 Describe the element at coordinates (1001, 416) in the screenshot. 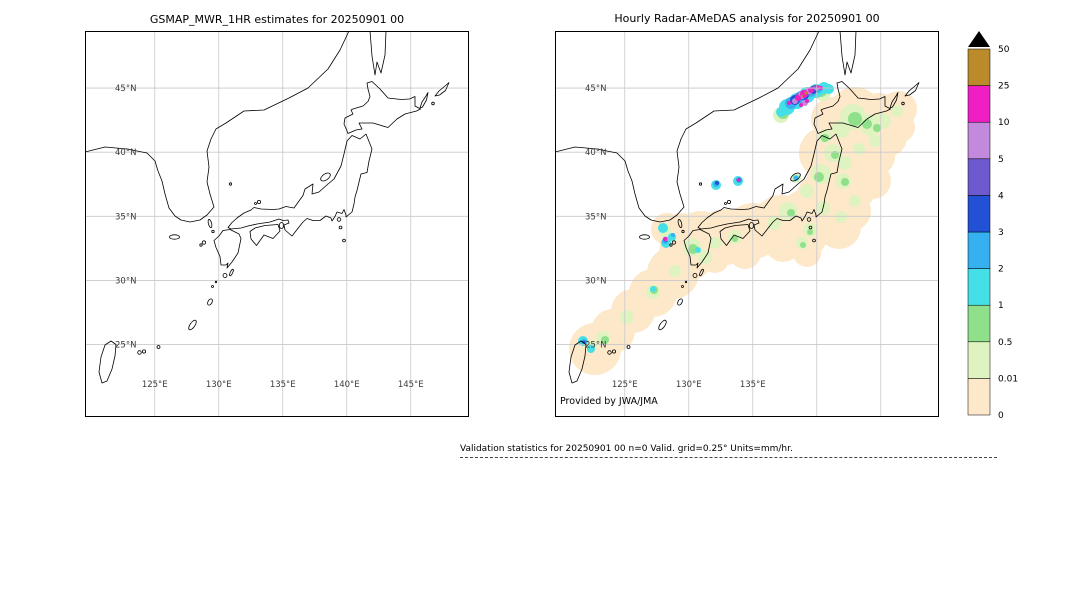

I see `colorbar-tick-label: 0` at that location.